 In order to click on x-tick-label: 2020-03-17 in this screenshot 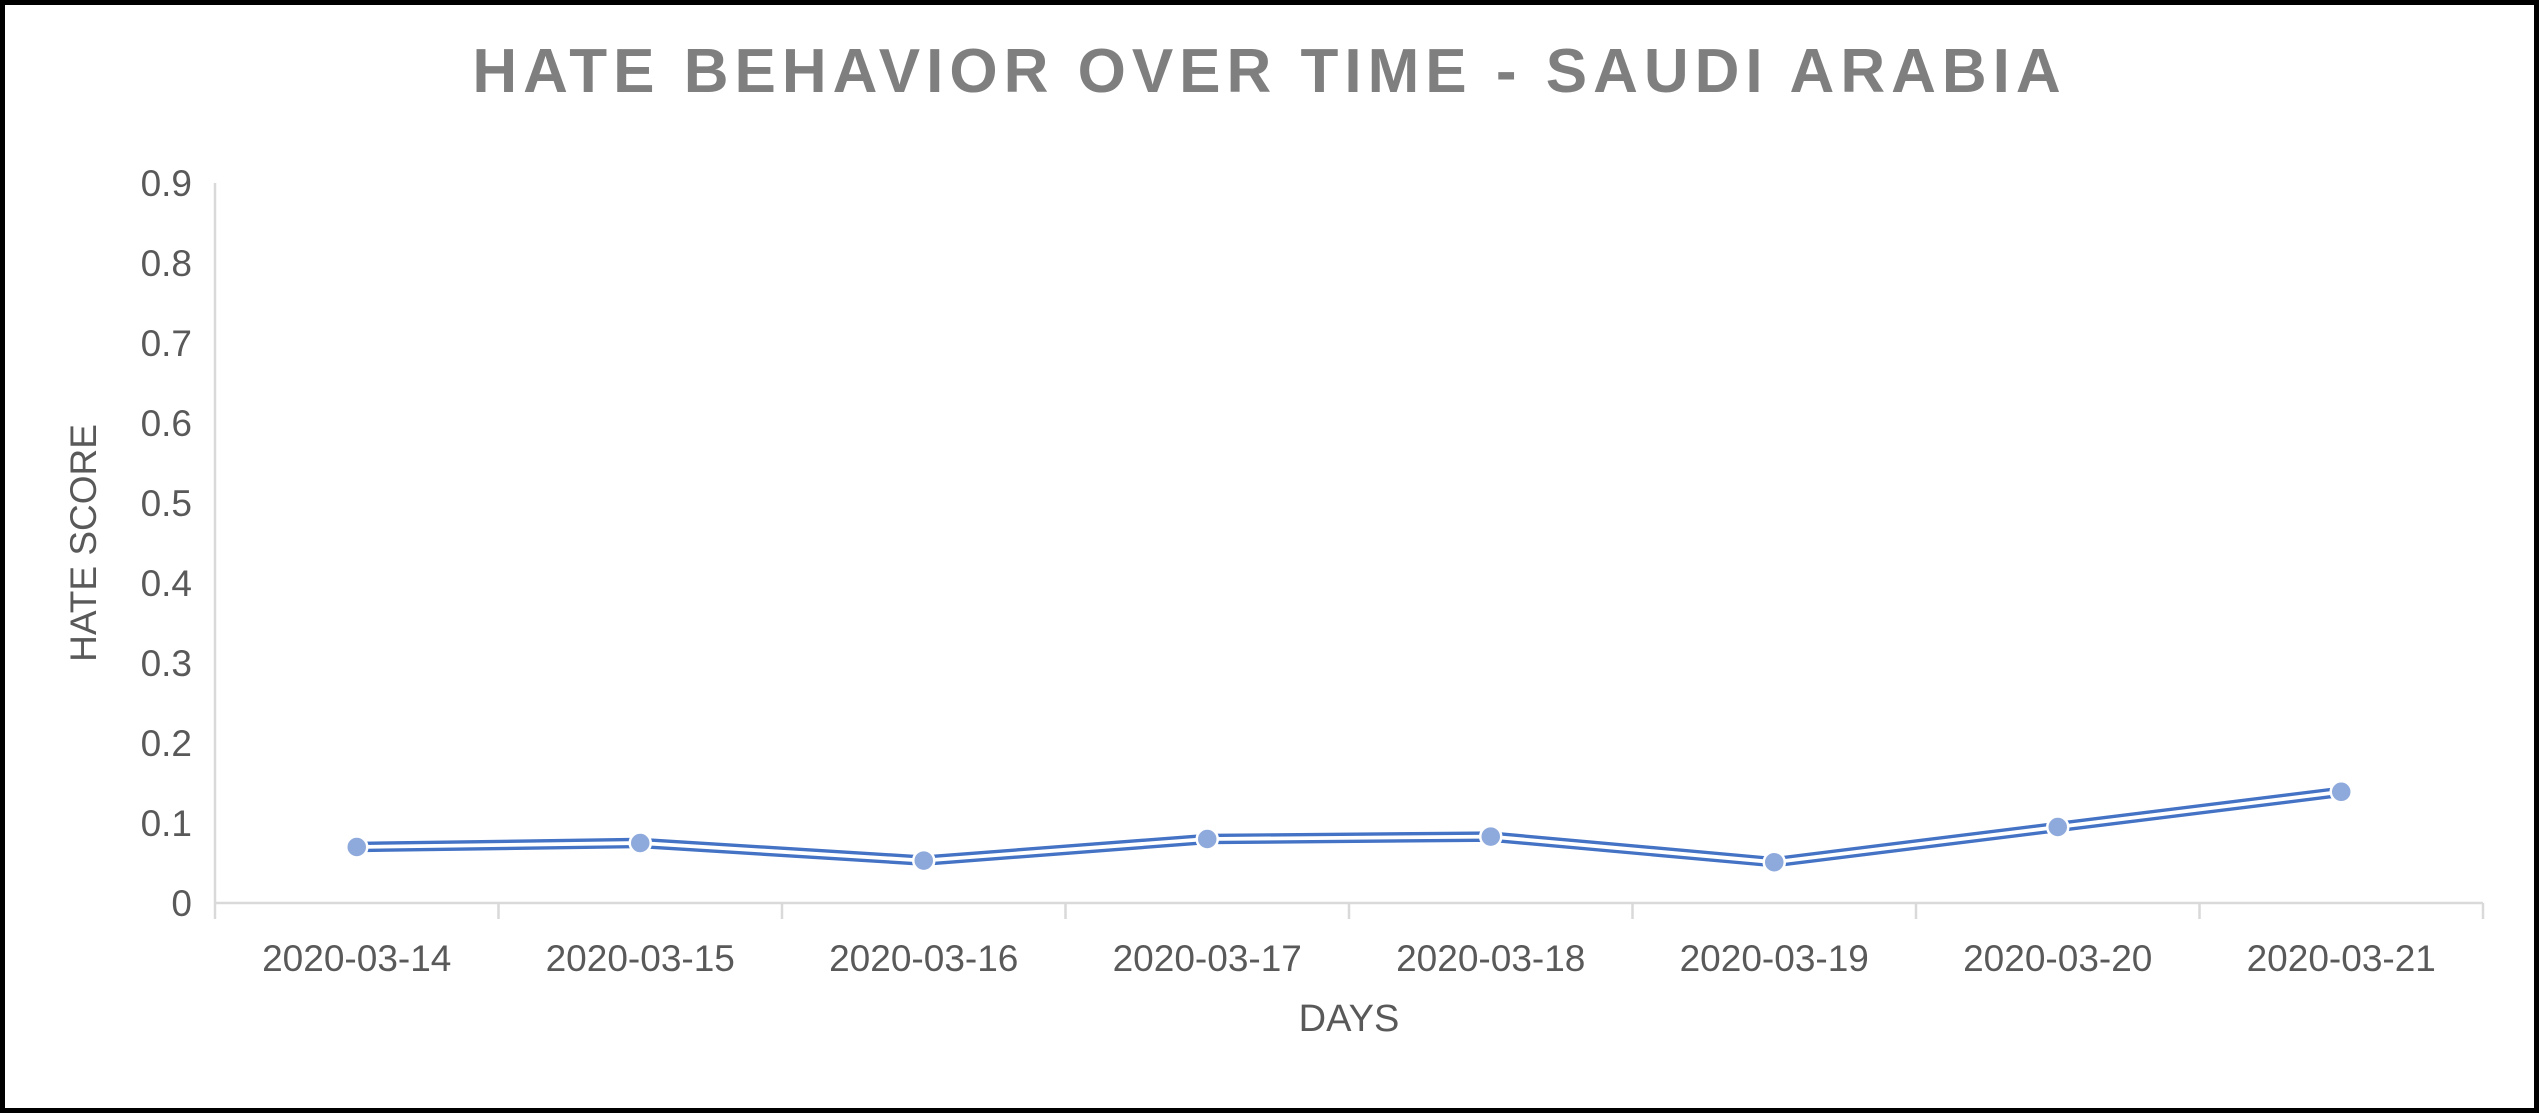, I will do `click(1207, 958)`.